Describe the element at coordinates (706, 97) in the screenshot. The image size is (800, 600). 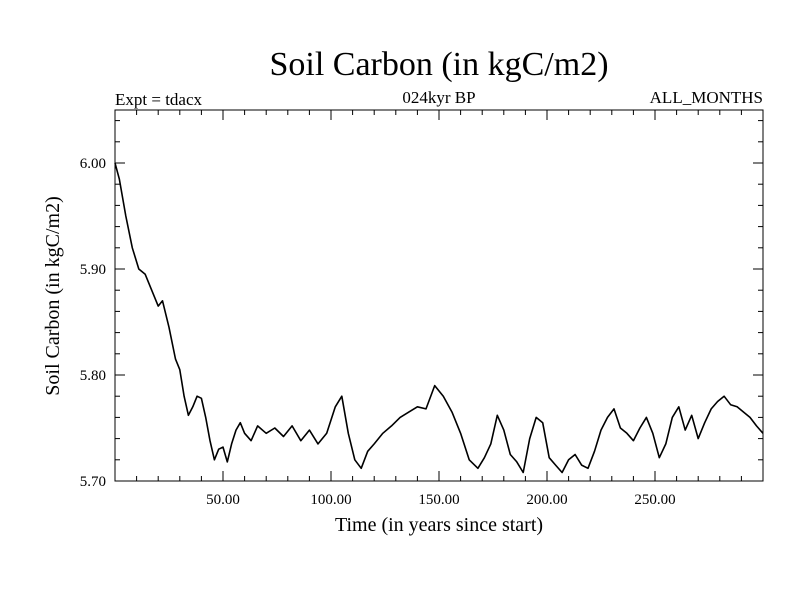
I see `months-label: ALL_MONTHS` at that location.